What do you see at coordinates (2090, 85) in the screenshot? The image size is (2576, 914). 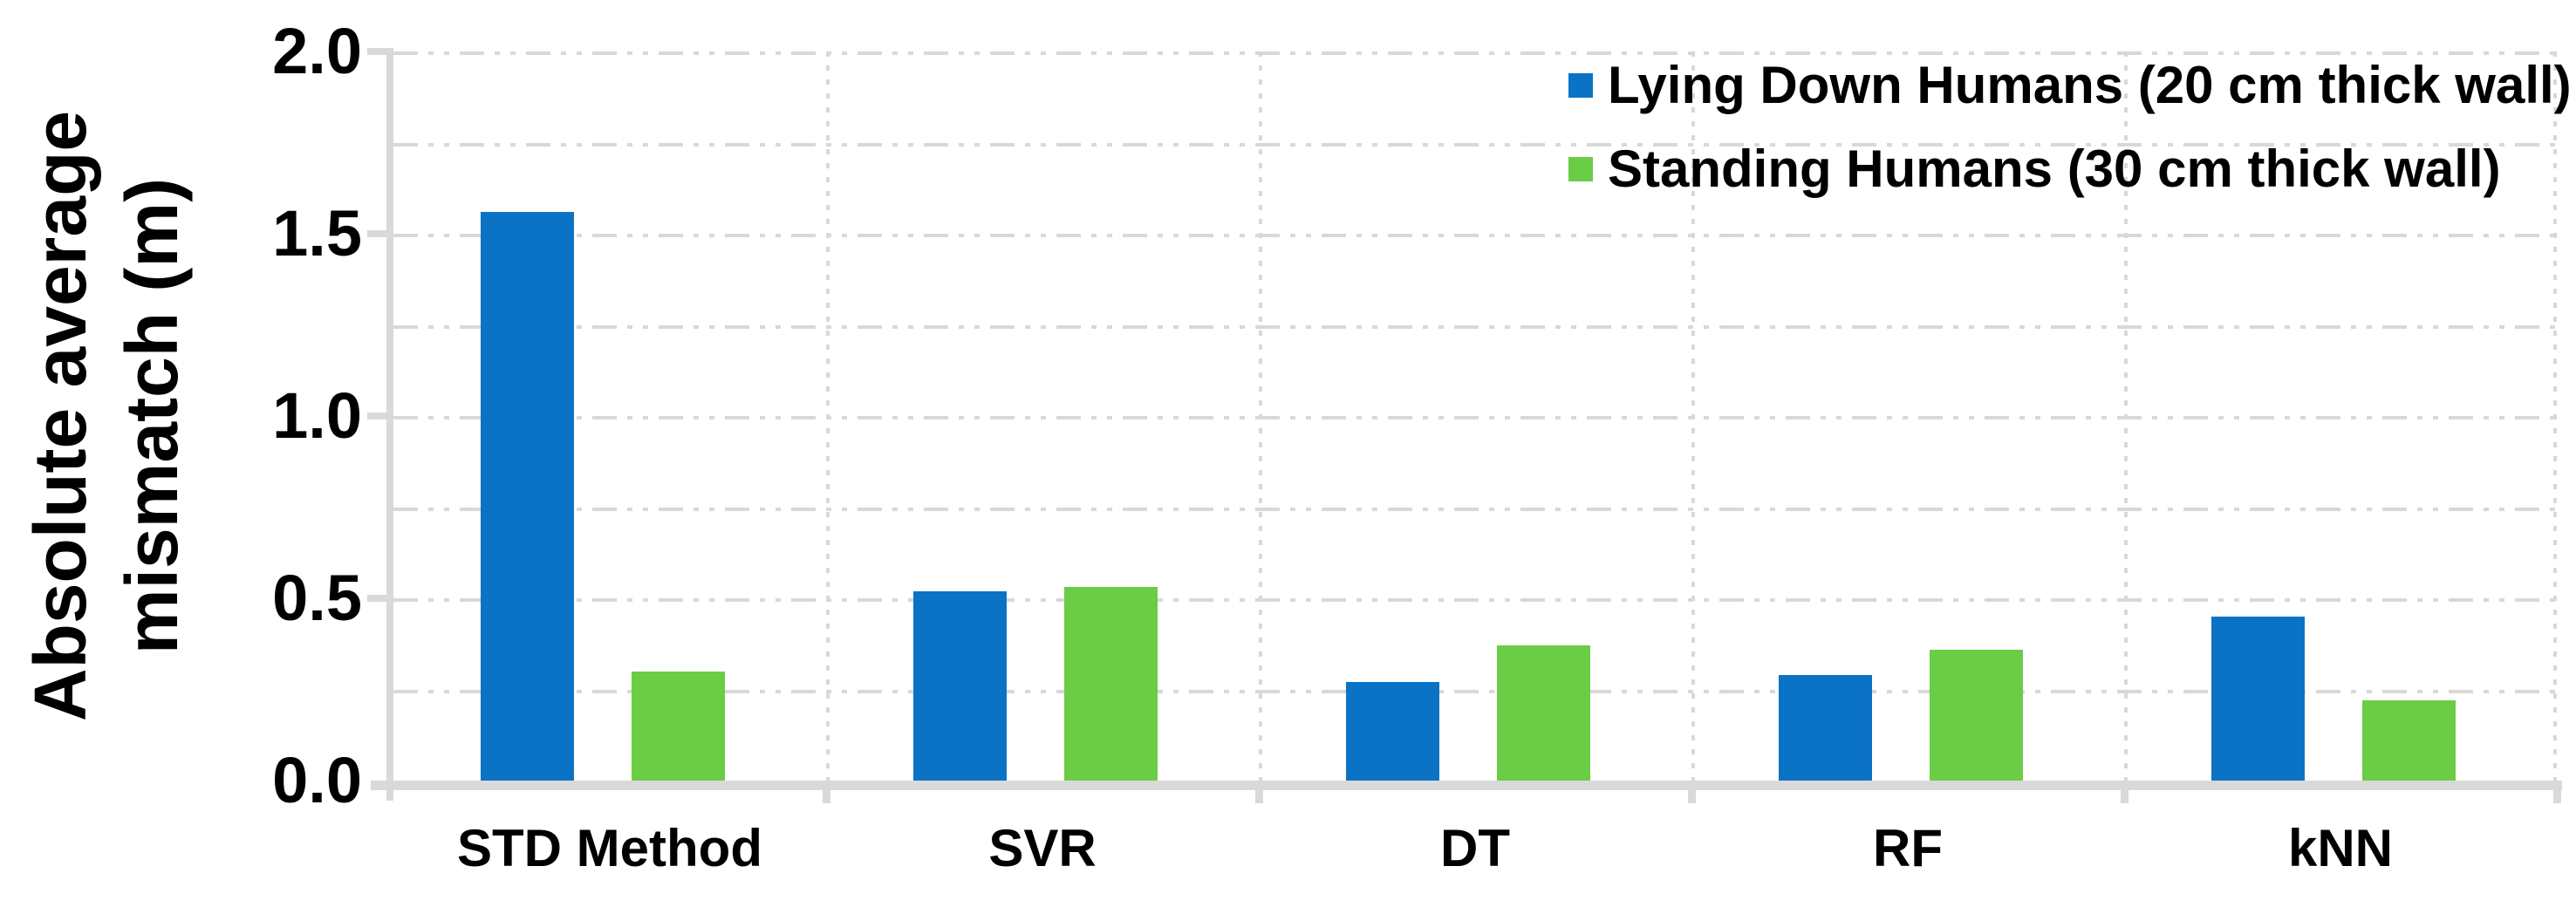 I see `legend-label-lying-down: Lying Down Humans (20 cm thick wall)` at bounding box center [2090, 85].